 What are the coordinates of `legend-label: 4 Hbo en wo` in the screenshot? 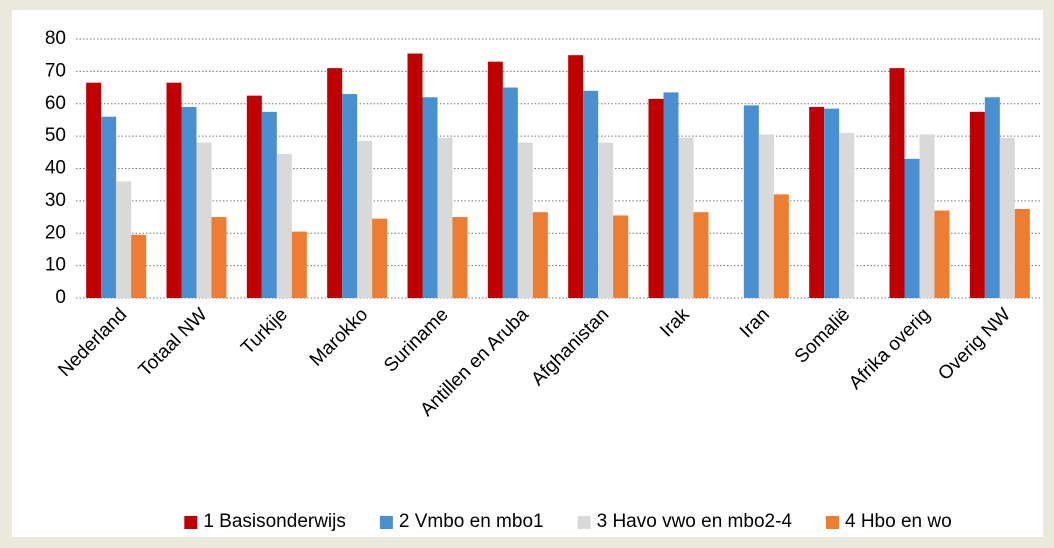 It's located at (898, 521).